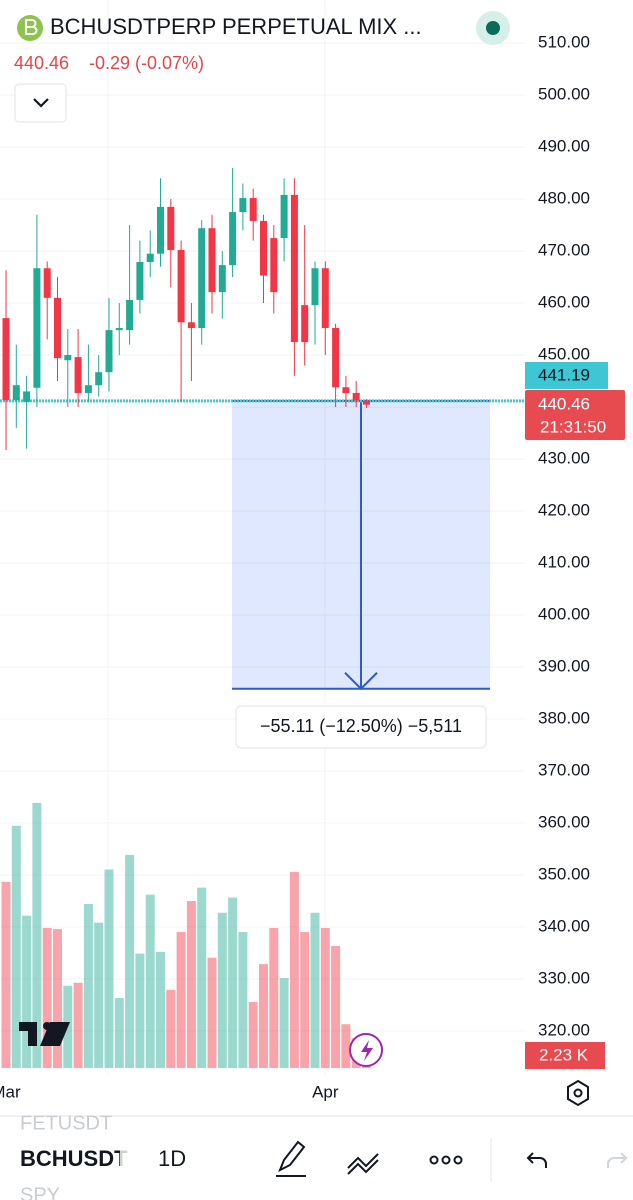 The image size is (633, 1200). What do you see at coordinates (10, 1091) in the screenshot?
I see `x-tick-label: Mar` at bounding box center [10, 1091].